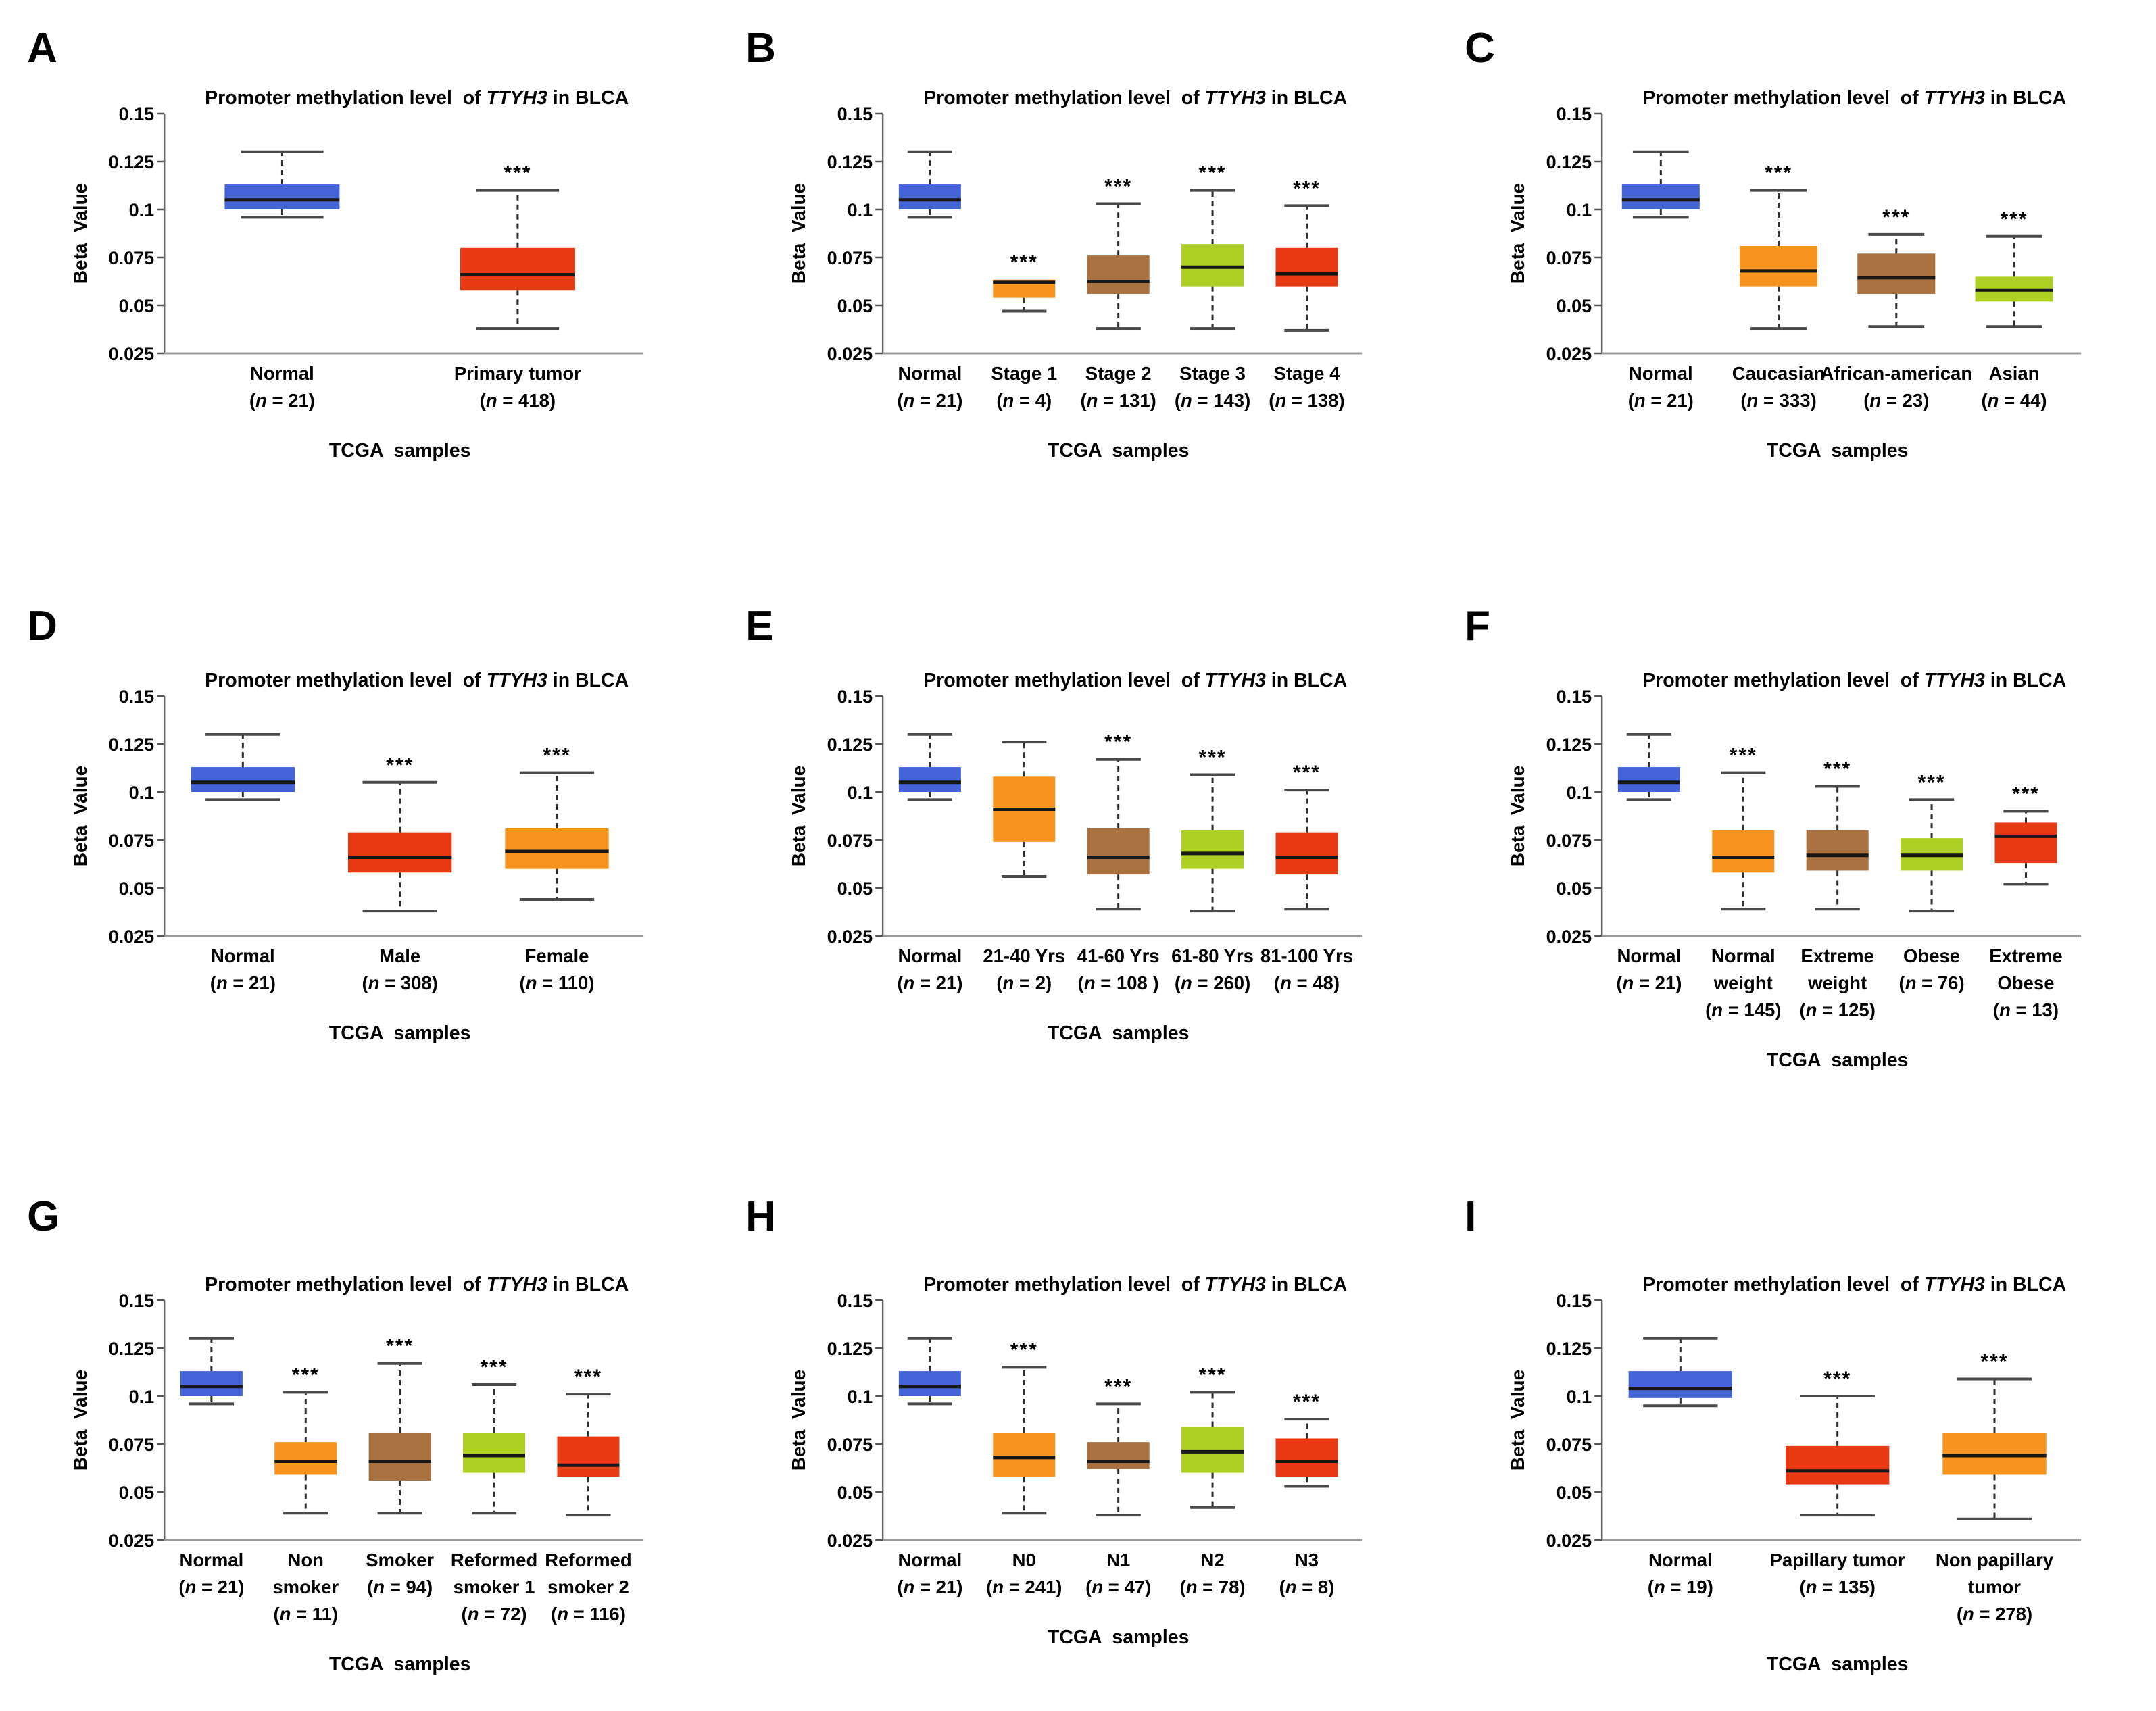 The image size is (2156, 1711). I want to click on box-group-B-3: *** Stage 2 (n = 131), so click(1118, 293).